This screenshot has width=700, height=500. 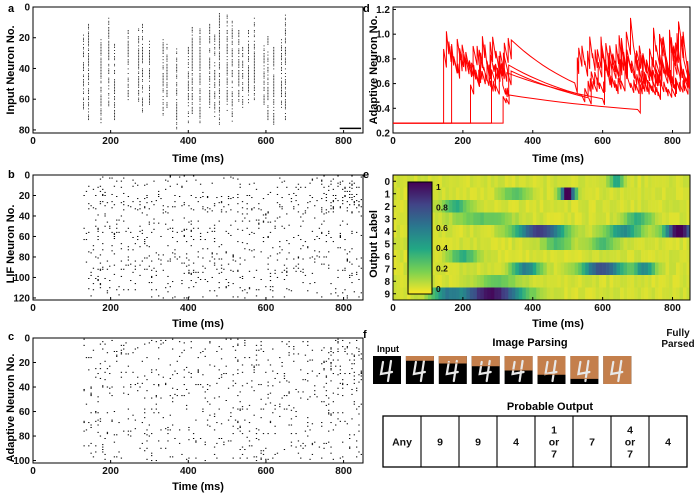 I want to click on panel-e-xtick-label: 400, so click(x=532, y=308).